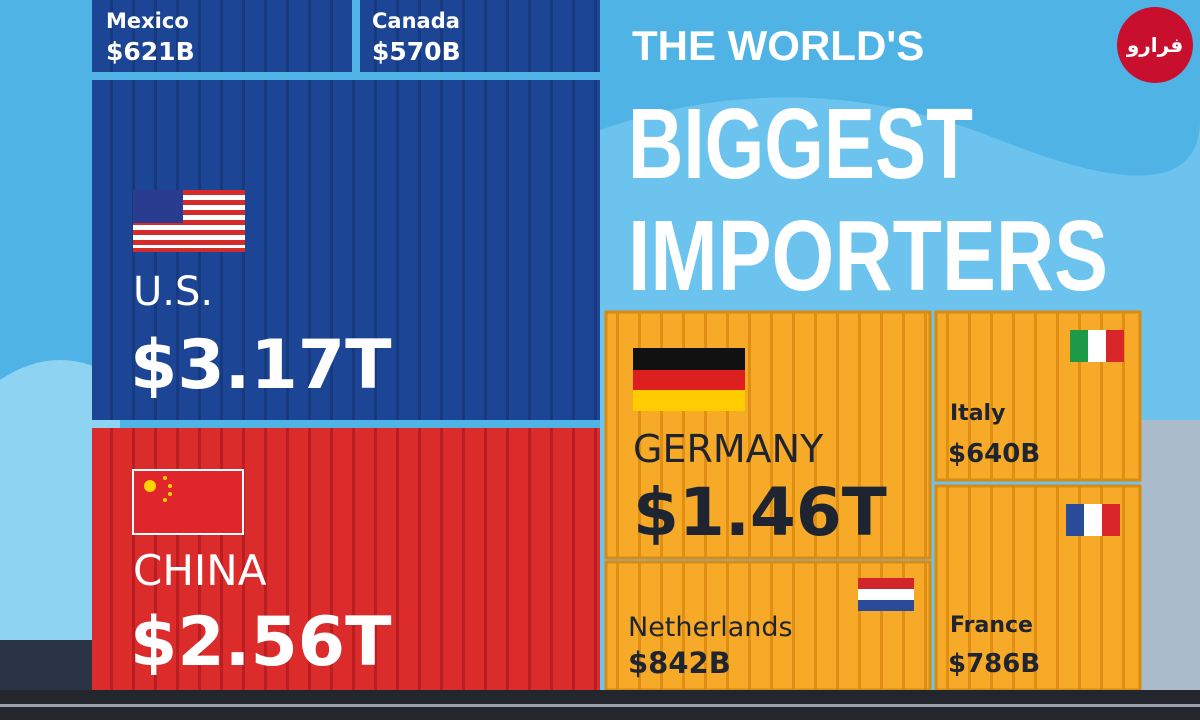 The height and width of the screenshot is (720, 1200). Describe the element at coordinates (991, 625) in the screenshot. I see `country: France` at that location.